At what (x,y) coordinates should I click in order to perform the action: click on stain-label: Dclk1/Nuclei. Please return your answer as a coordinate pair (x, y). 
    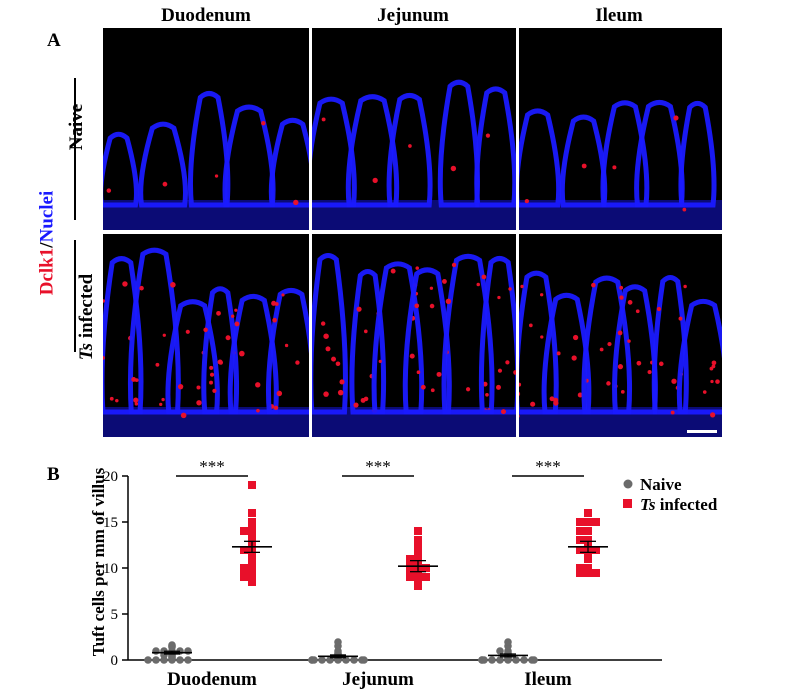
    Looking at the image, I should click on (47, 243).